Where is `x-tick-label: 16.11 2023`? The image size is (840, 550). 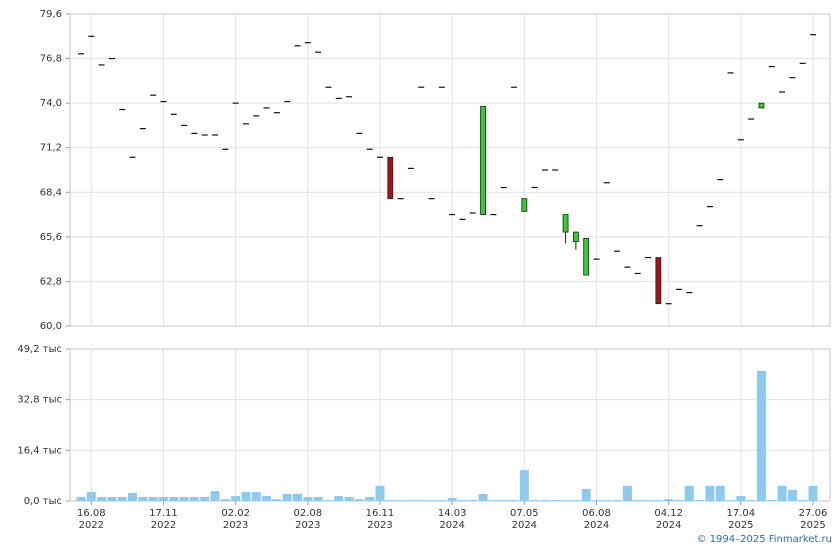
x-tick-label: 16.11 2023 is located at coordinates (380, 519).